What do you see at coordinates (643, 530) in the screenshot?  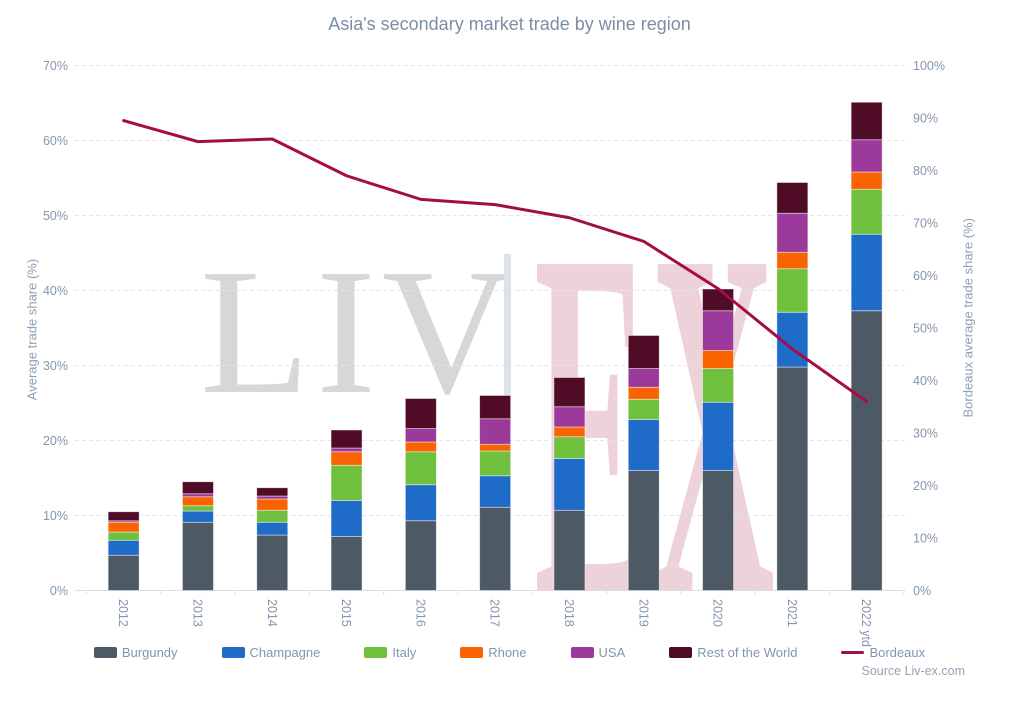 I see `bar-segment-burgundy-2019` at bounding box center [643, 530].